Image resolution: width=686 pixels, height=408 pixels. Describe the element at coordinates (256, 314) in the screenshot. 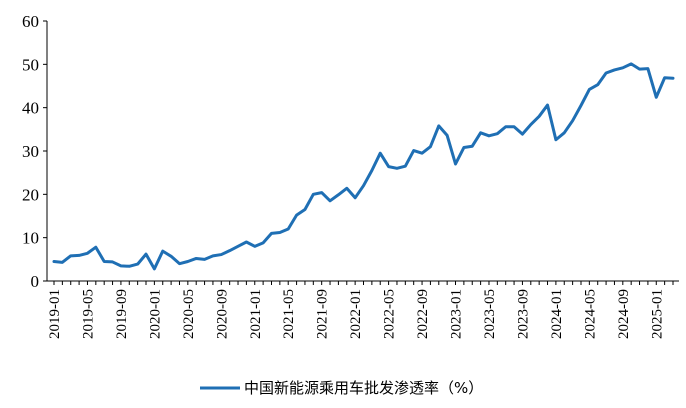

I see `x-tick-label: 2021-01` at that location.